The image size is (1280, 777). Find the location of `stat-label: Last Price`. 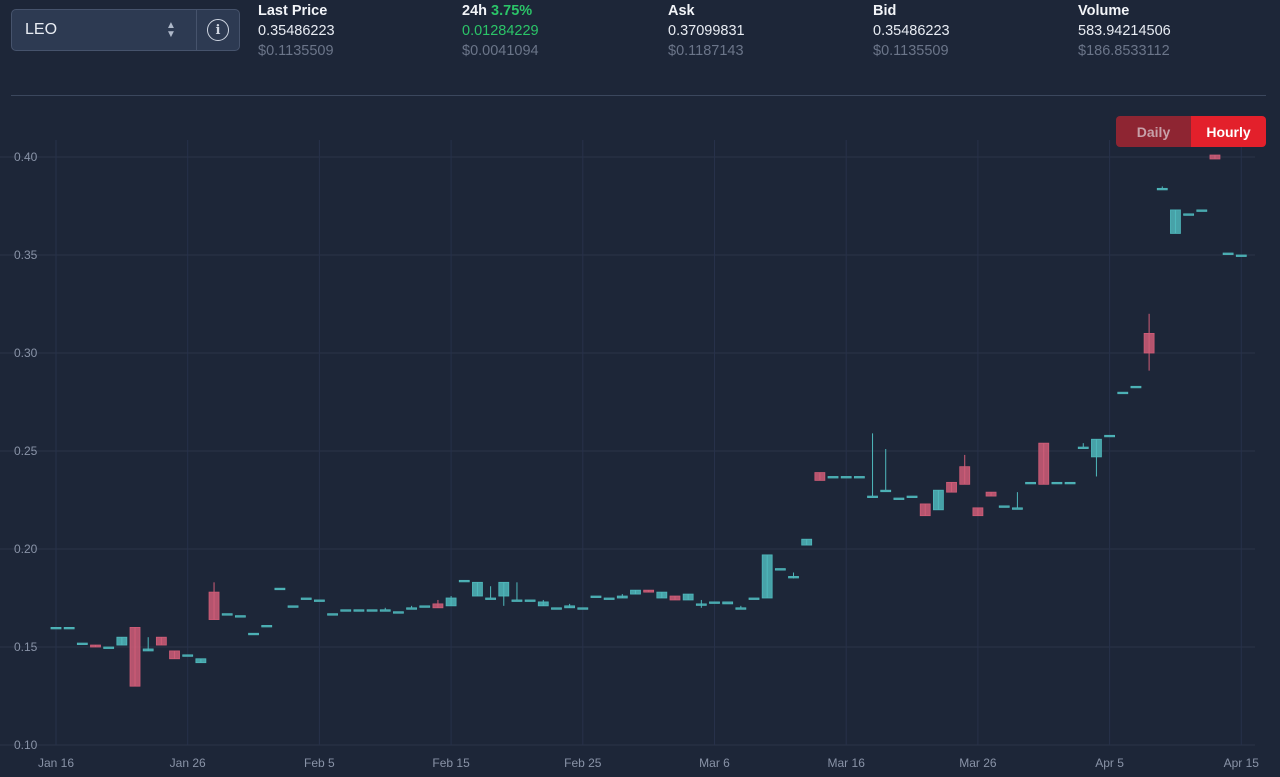

stat-label: Last Price is located at coordinates (293, 11).